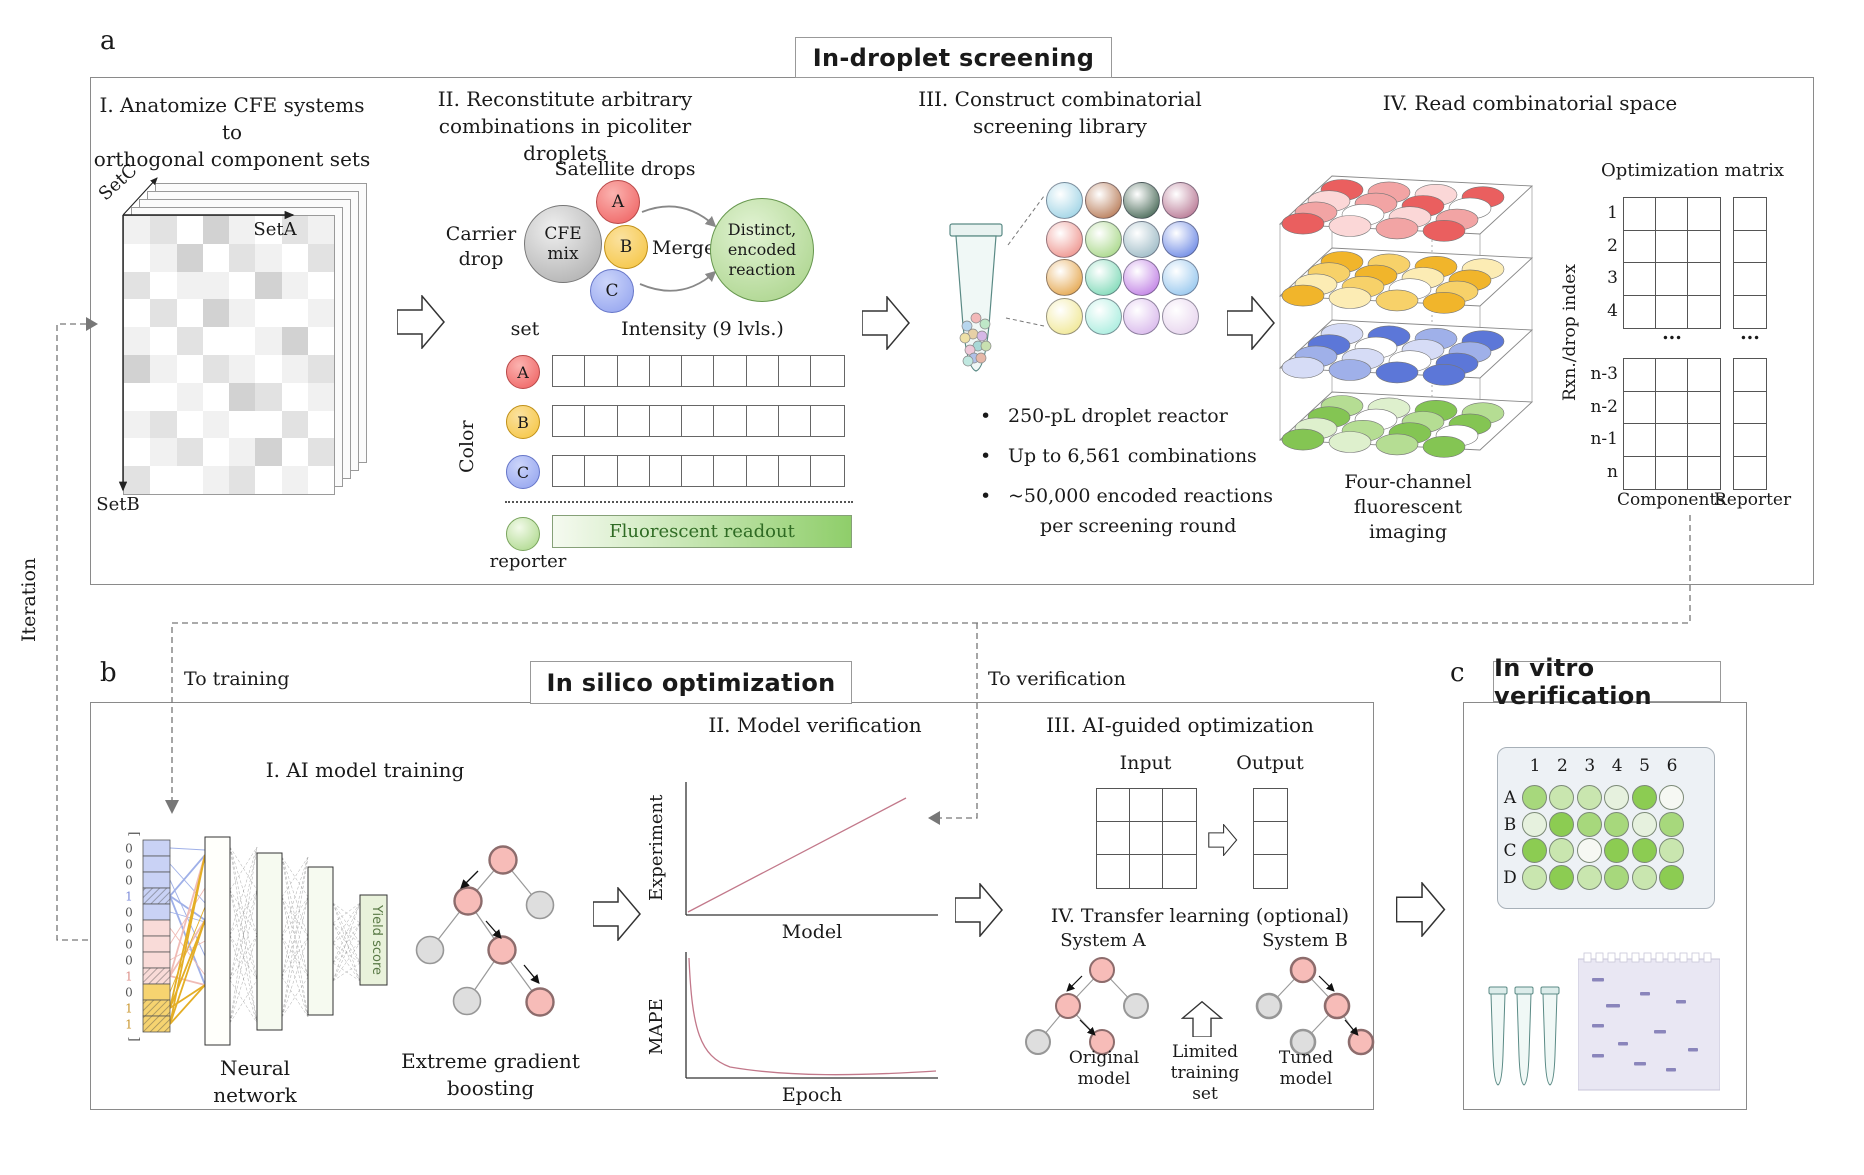  What do you see at coordinates (565, 139) in the screenshot?
I see `step2-heading-line2: combinations in picoliter droplets` at bounding box center [565, 139].